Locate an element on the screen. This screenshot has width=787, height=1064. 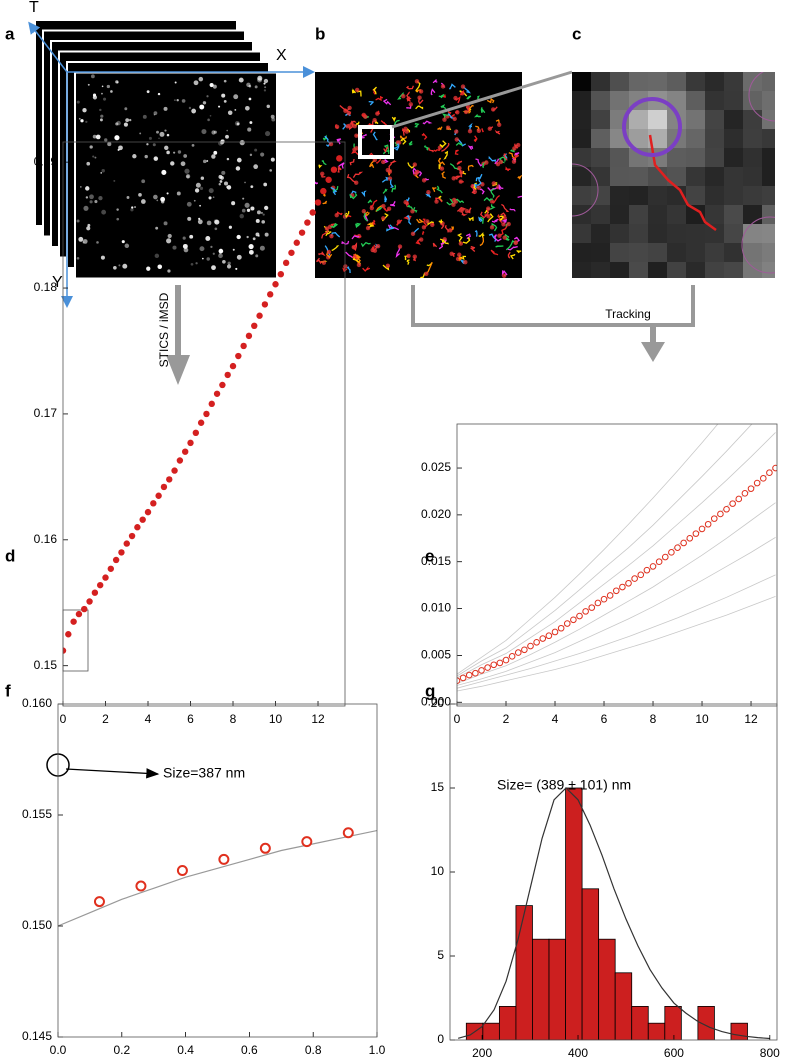
y-tick-label: 0.160 is located at coordinates (37, 703).